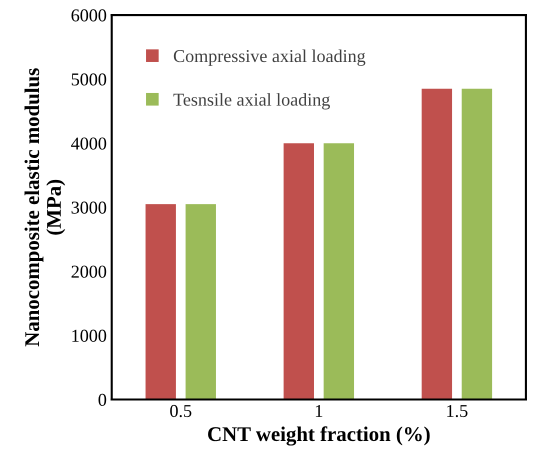 The height and width of the screenshot is (470, 545). I want to click on y-axis-title: Nanocomposite elastic modulus (MPa), so click(45, 207).